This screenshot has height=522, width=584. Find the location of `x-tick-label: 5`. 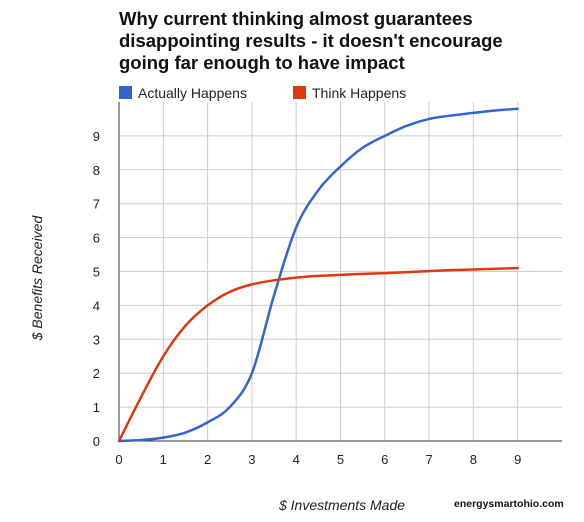

x-tick-label: 5 is located at coordinates (340, 459).